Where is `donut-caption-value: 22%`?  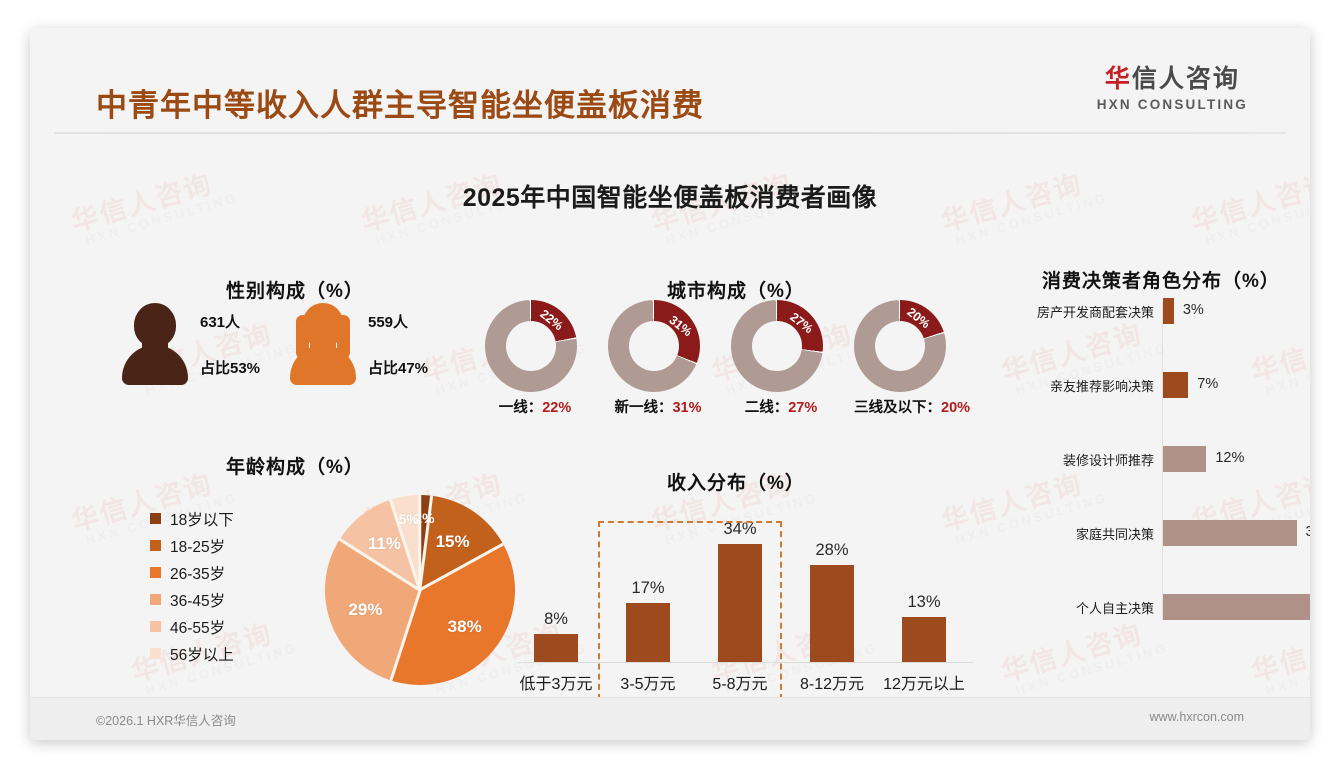 donut-caption-value: 22% is located at coordinates (557, 408).